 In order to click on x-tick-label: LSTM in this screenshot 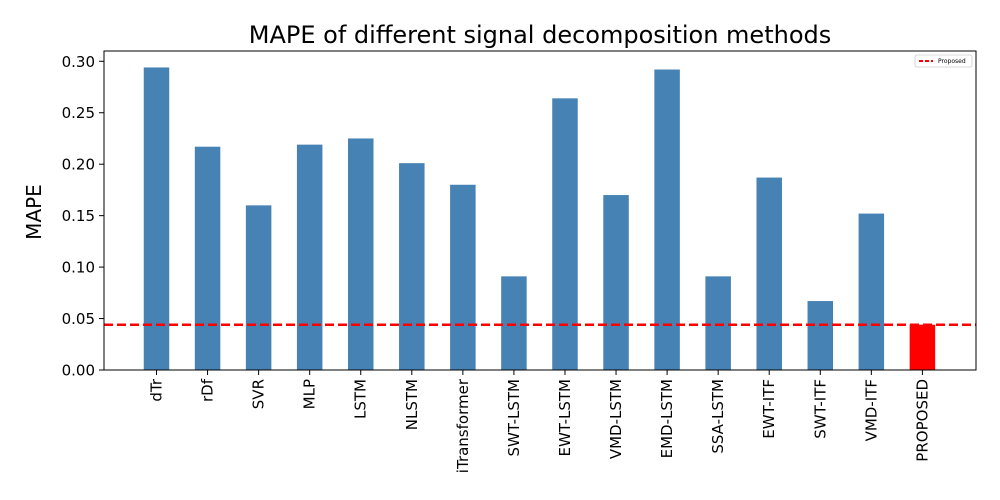, I will do `click(361, 399)`.